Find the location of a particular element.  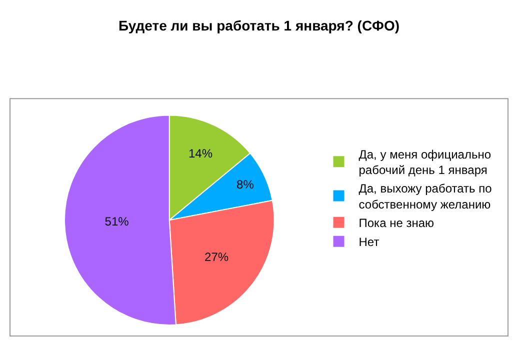

data-label: 27% is located at coordinates (216, 257).